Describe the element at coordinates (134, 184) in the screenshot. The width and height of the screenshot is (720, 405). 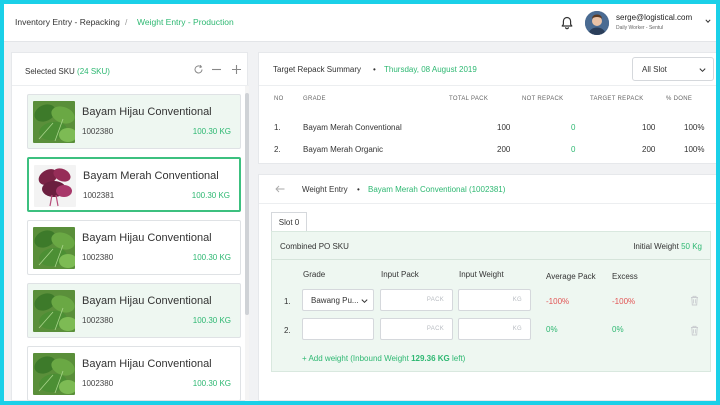
I see `sku-card: Bayam Merah Conventional 1002381 100.30 KG` at that location.